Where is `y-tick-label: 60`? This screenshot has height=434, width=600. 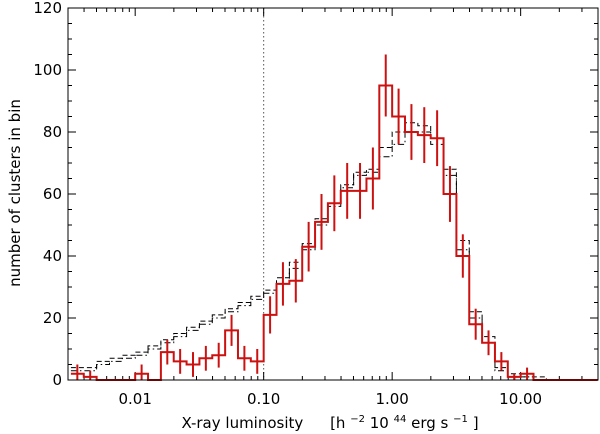
y-tick-label: 60 is located at coordinates (52, 194).